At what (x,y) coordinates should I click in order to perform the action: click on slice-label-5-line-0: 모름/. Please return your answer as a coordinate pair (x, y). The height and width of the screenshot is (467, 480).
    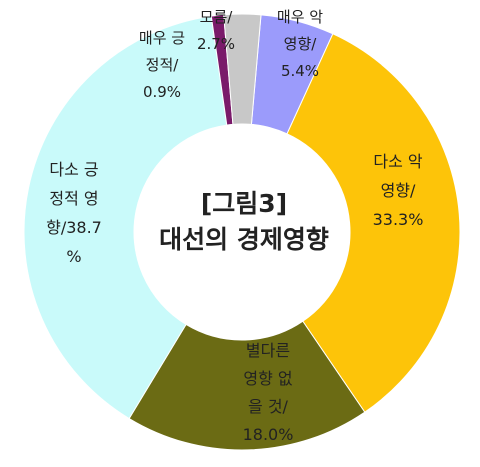
    Looking at the image, I should click on (217, 17).